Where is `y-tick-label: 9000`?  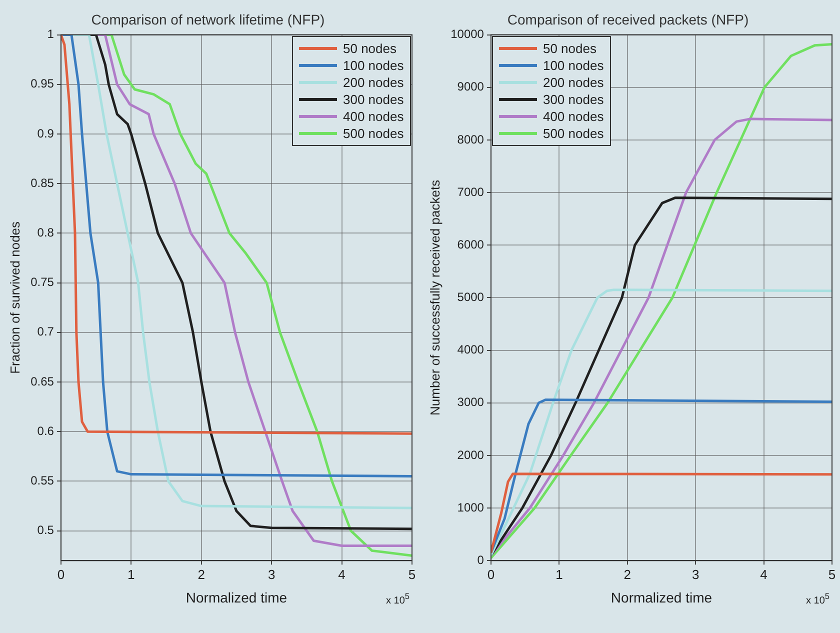 y-tick-label: 9000 is located at coordinates (470, 87).